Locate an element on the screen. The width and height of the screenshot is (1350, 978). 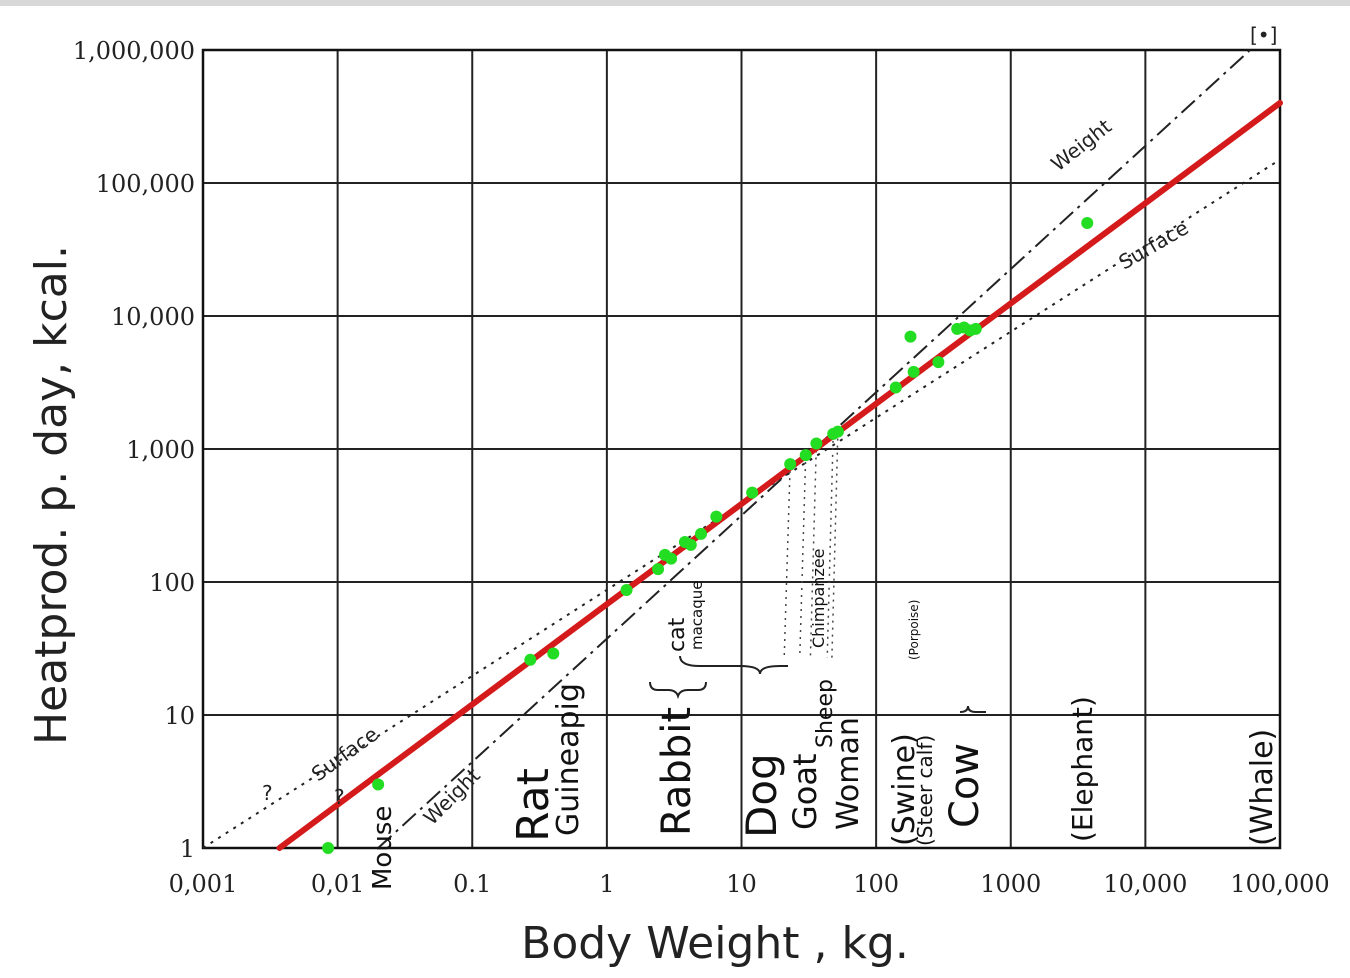
label-rabbit: Rabbit is located at coordinates (677, 771).